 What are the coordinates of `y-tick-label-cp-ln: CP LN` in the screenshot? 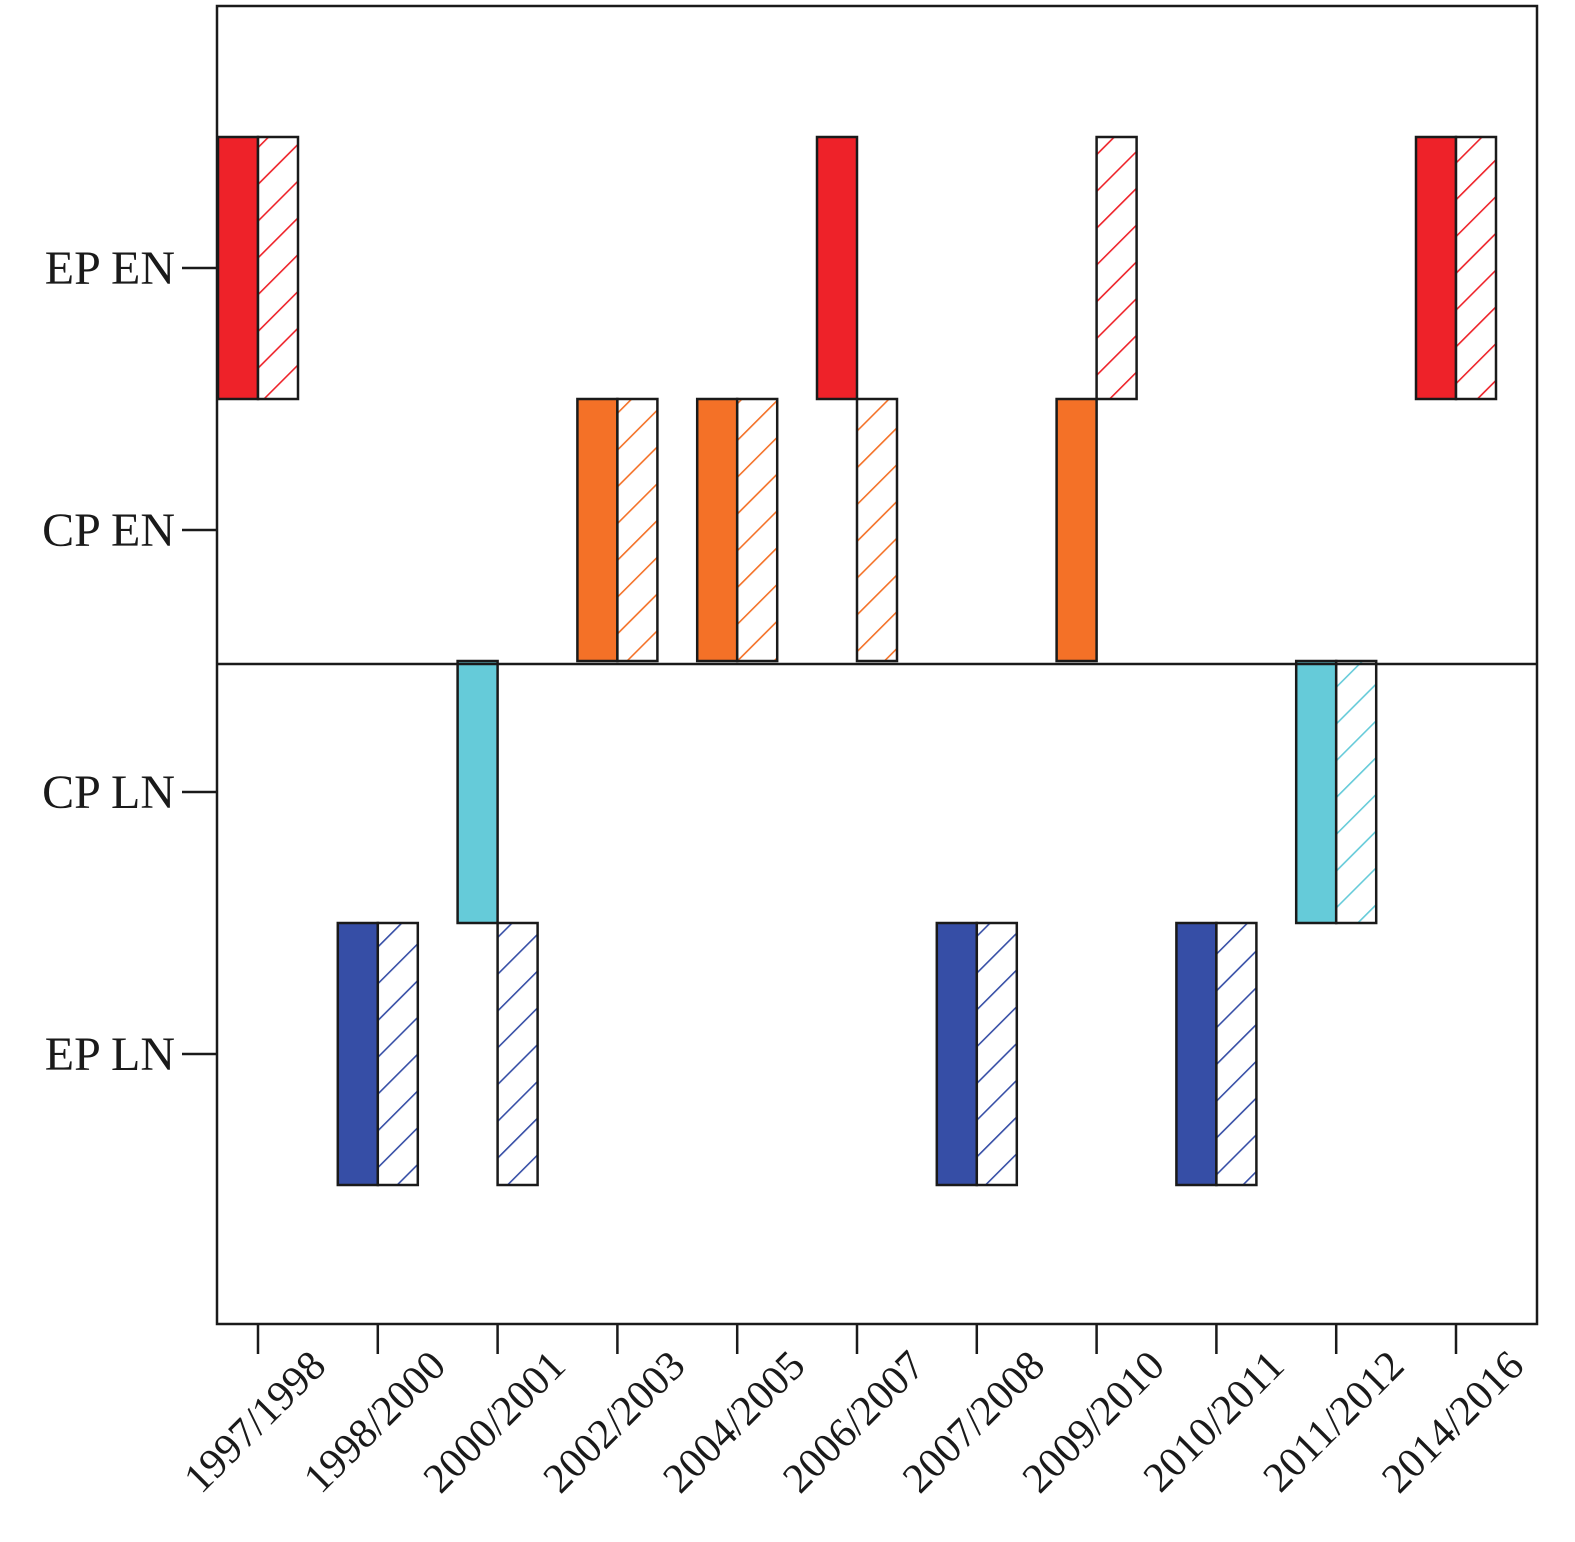 It's located at (108, 792).